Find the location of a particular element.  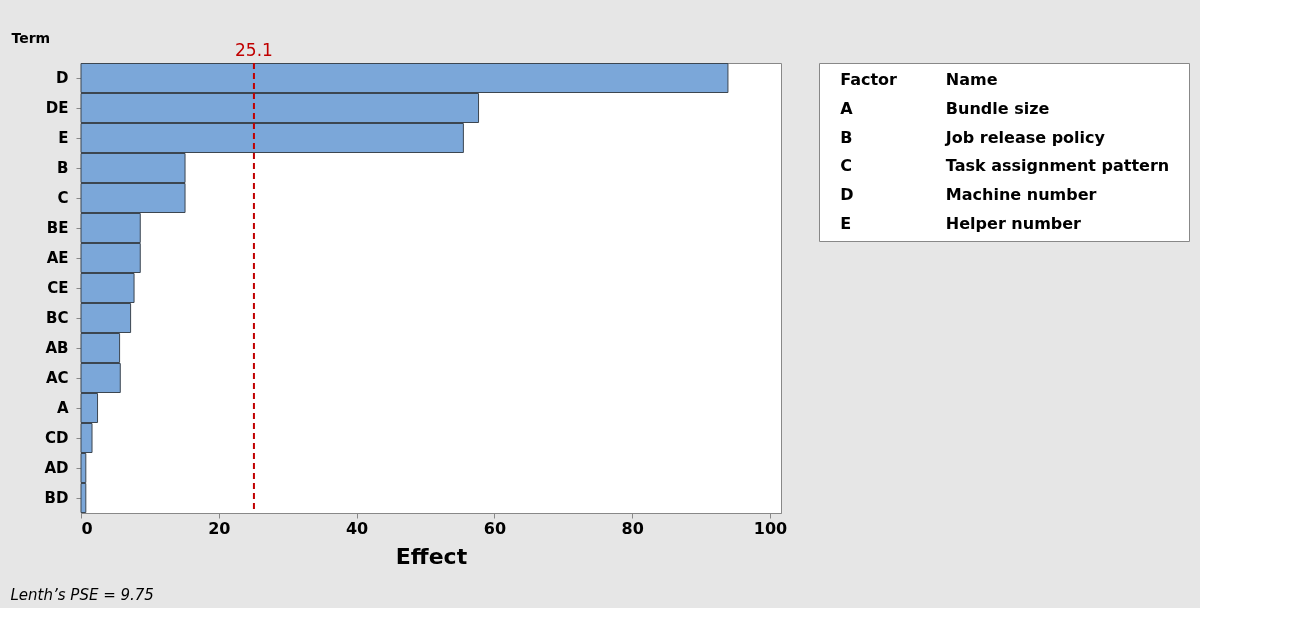

text: Task assignment pattern is located at coordinates (1057, 166).